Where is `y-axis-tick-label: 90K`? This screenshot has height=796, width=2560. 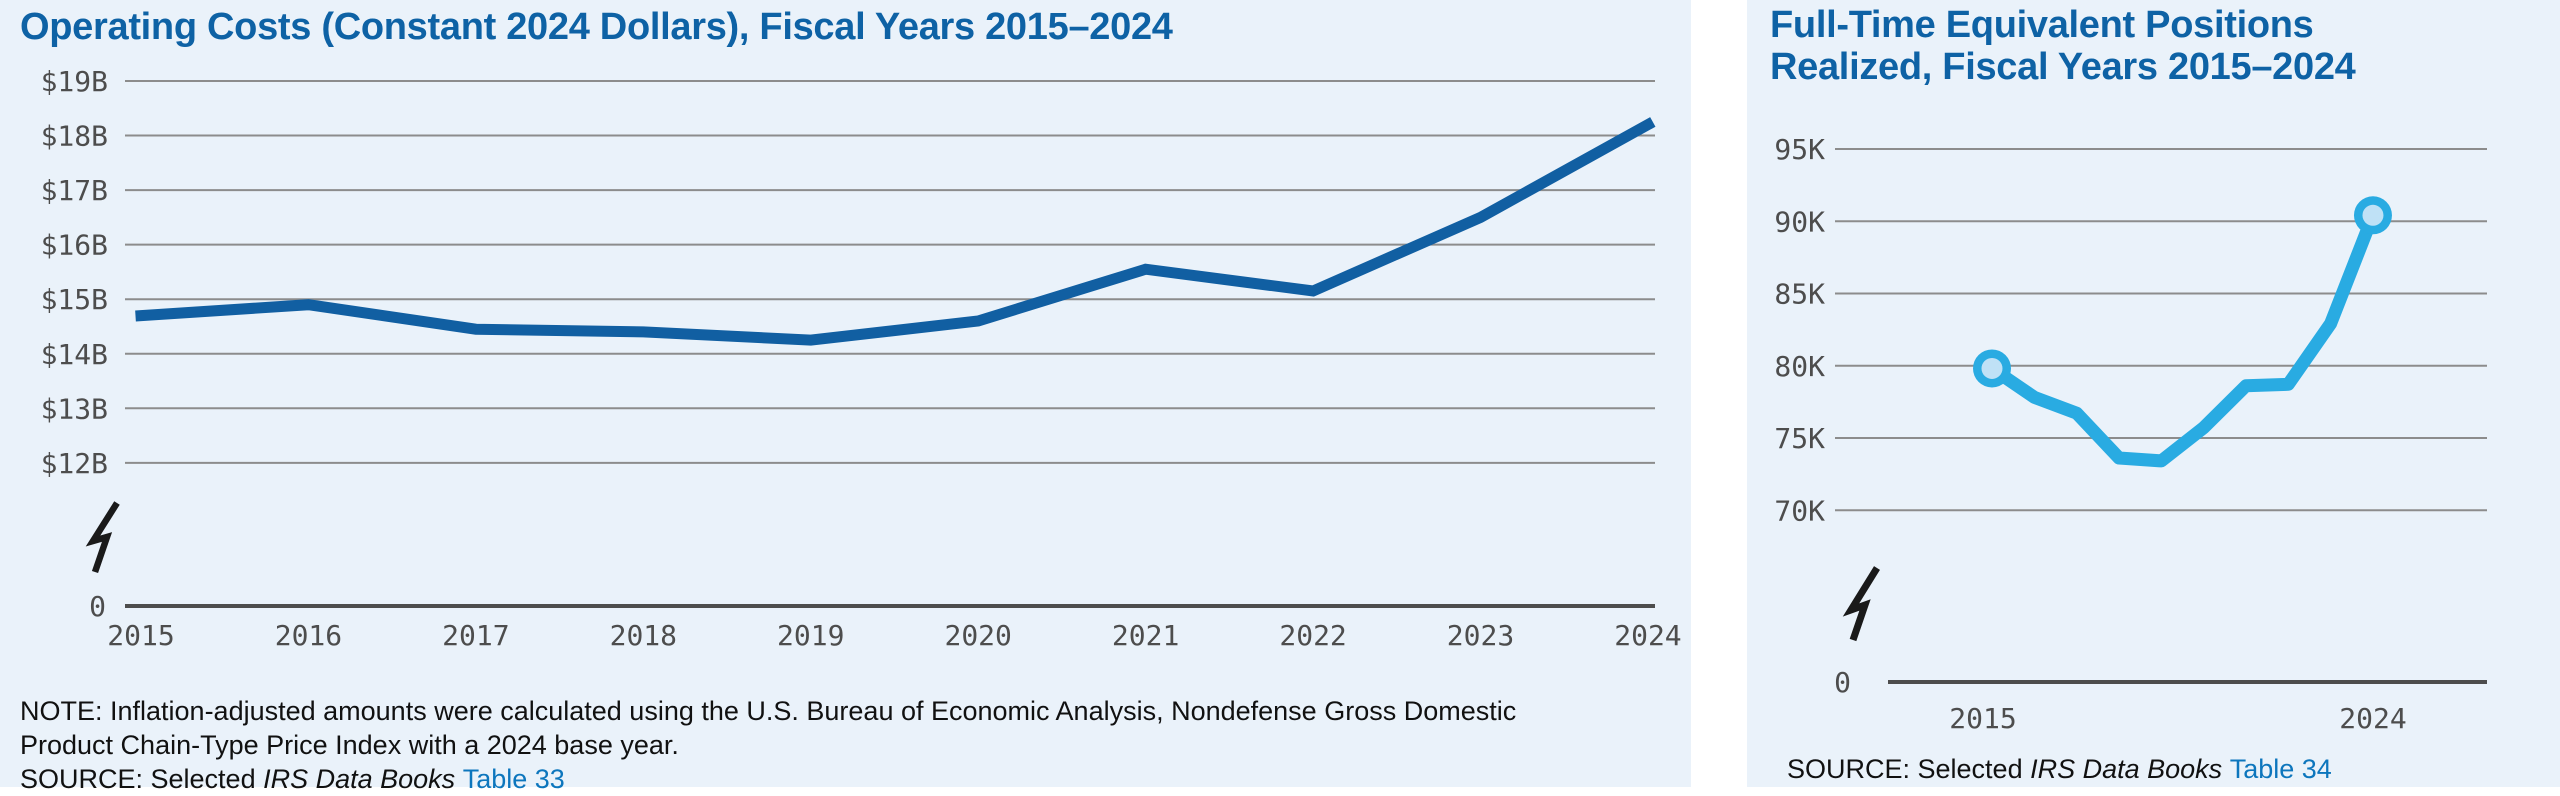
y-axis-tick-label: 90K is located at coordinates (1799, 221).